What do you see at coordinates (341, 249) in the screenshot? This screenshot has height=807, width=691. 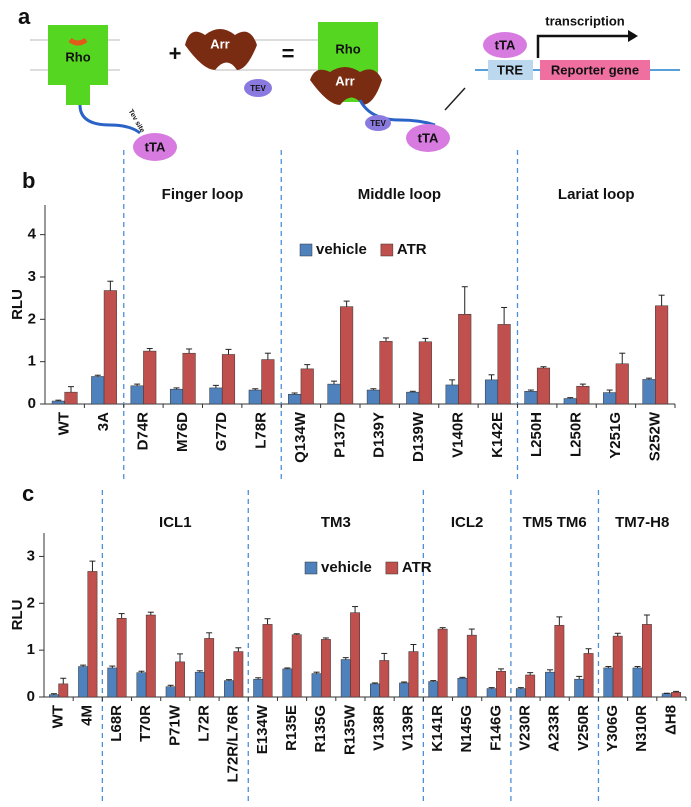 I see `legend-label: vehicle` at bounding box center [341, 249].